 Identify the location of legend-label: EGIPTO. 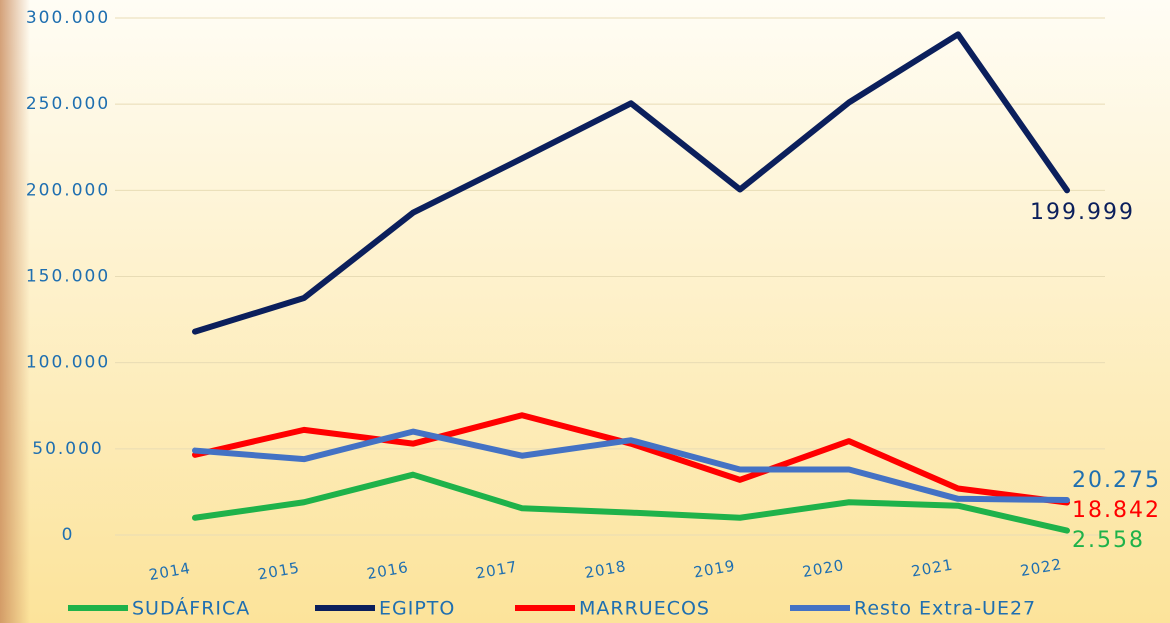
(417, 609).